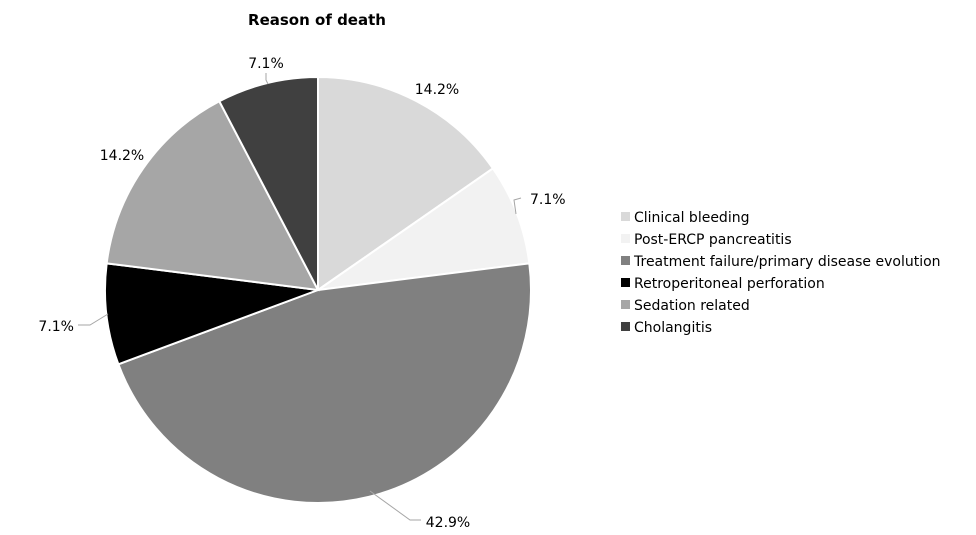 This screenshot has width=976, height=535. Describe the element at coordinates (729, 284) in the screenshot. I see `legend-label-4: Retroperitoneal perforation` at that location.